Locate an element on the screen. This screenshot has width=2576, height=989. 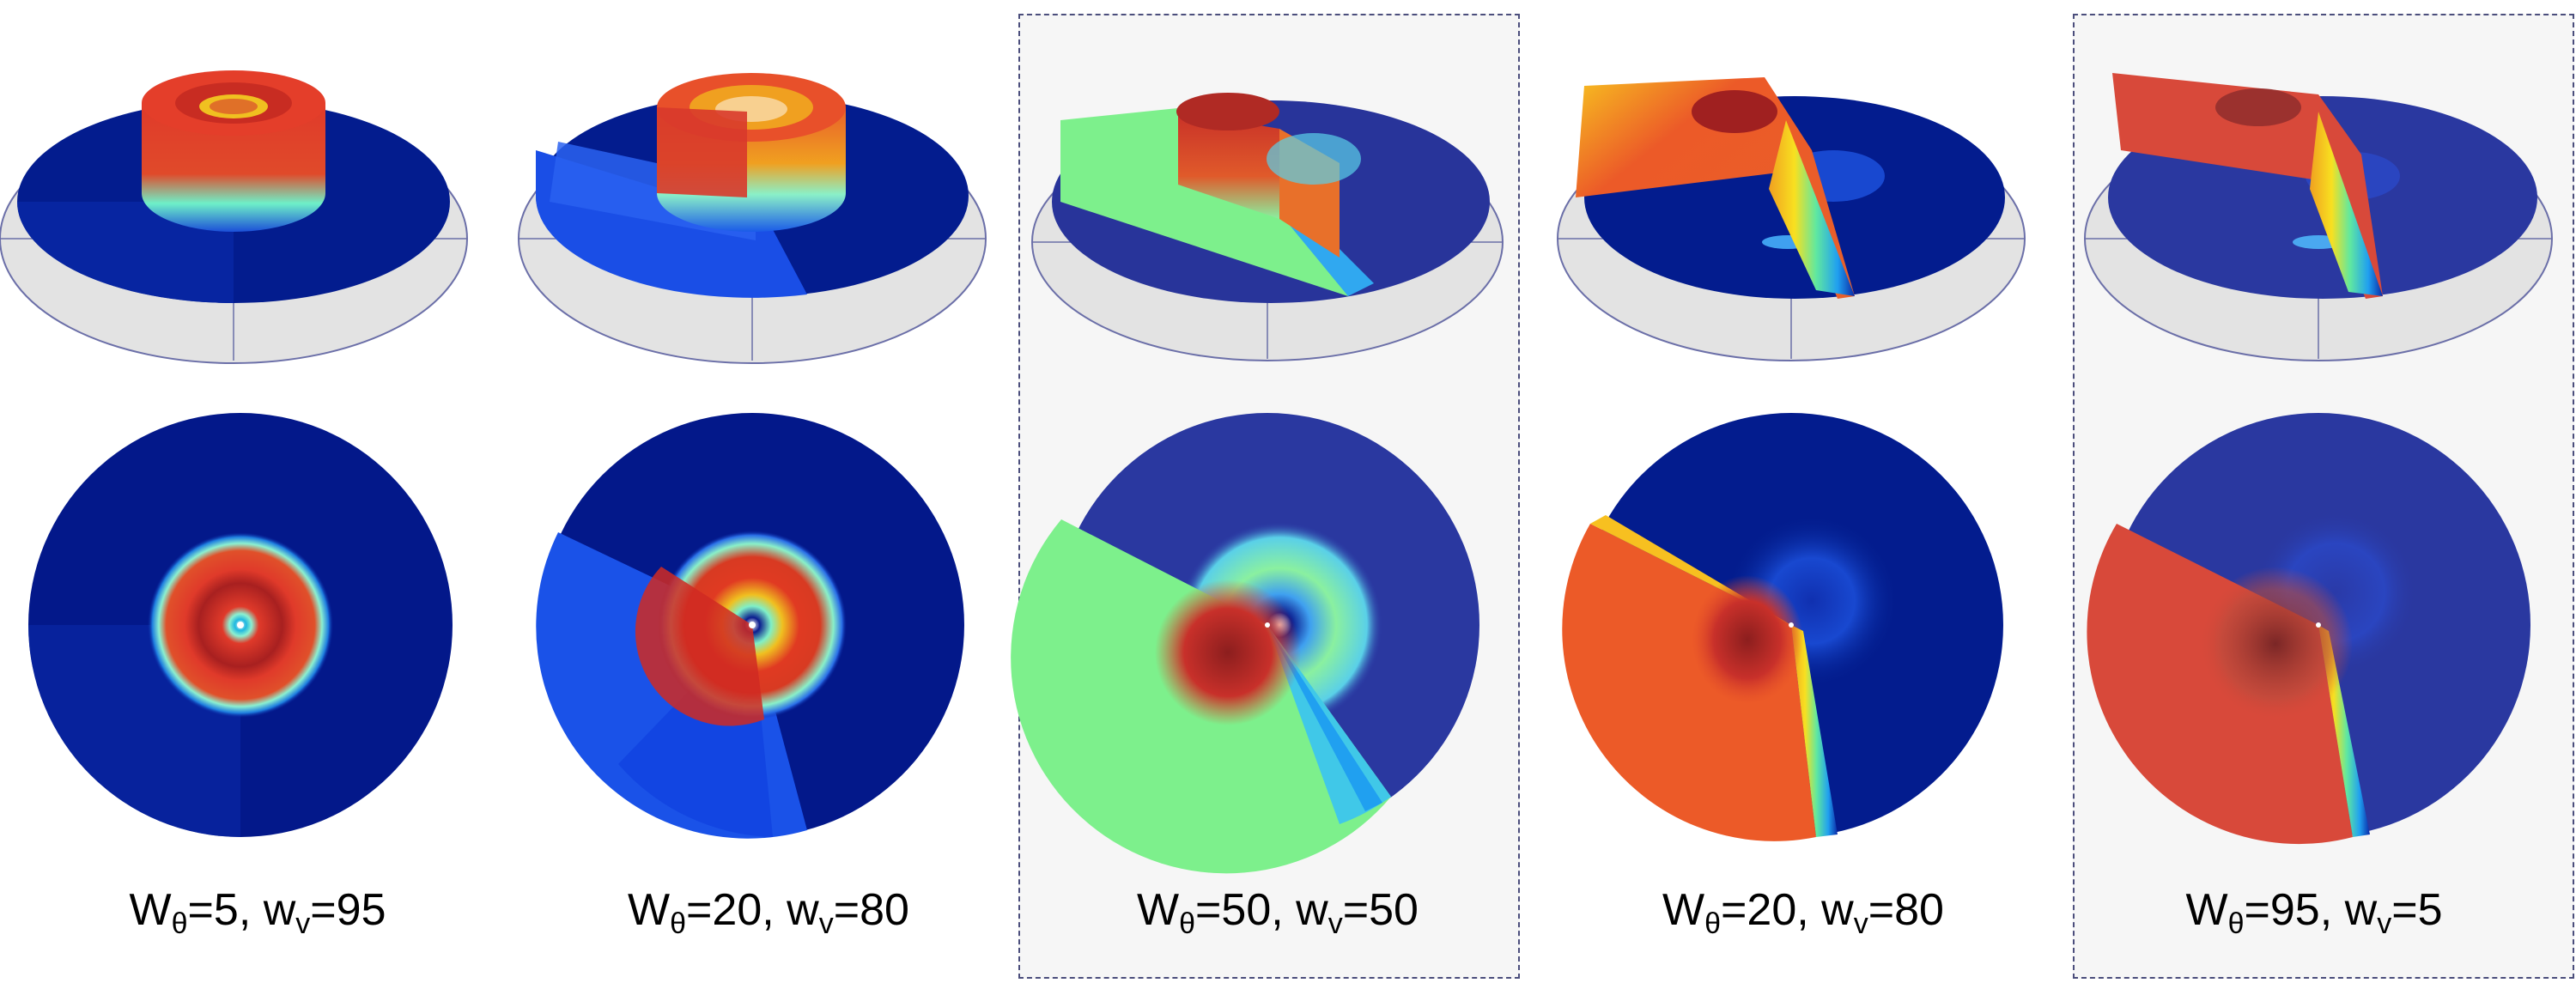
caption-panel-5: Wθ=95, wv=5 is located at coordinates (2314, 912).